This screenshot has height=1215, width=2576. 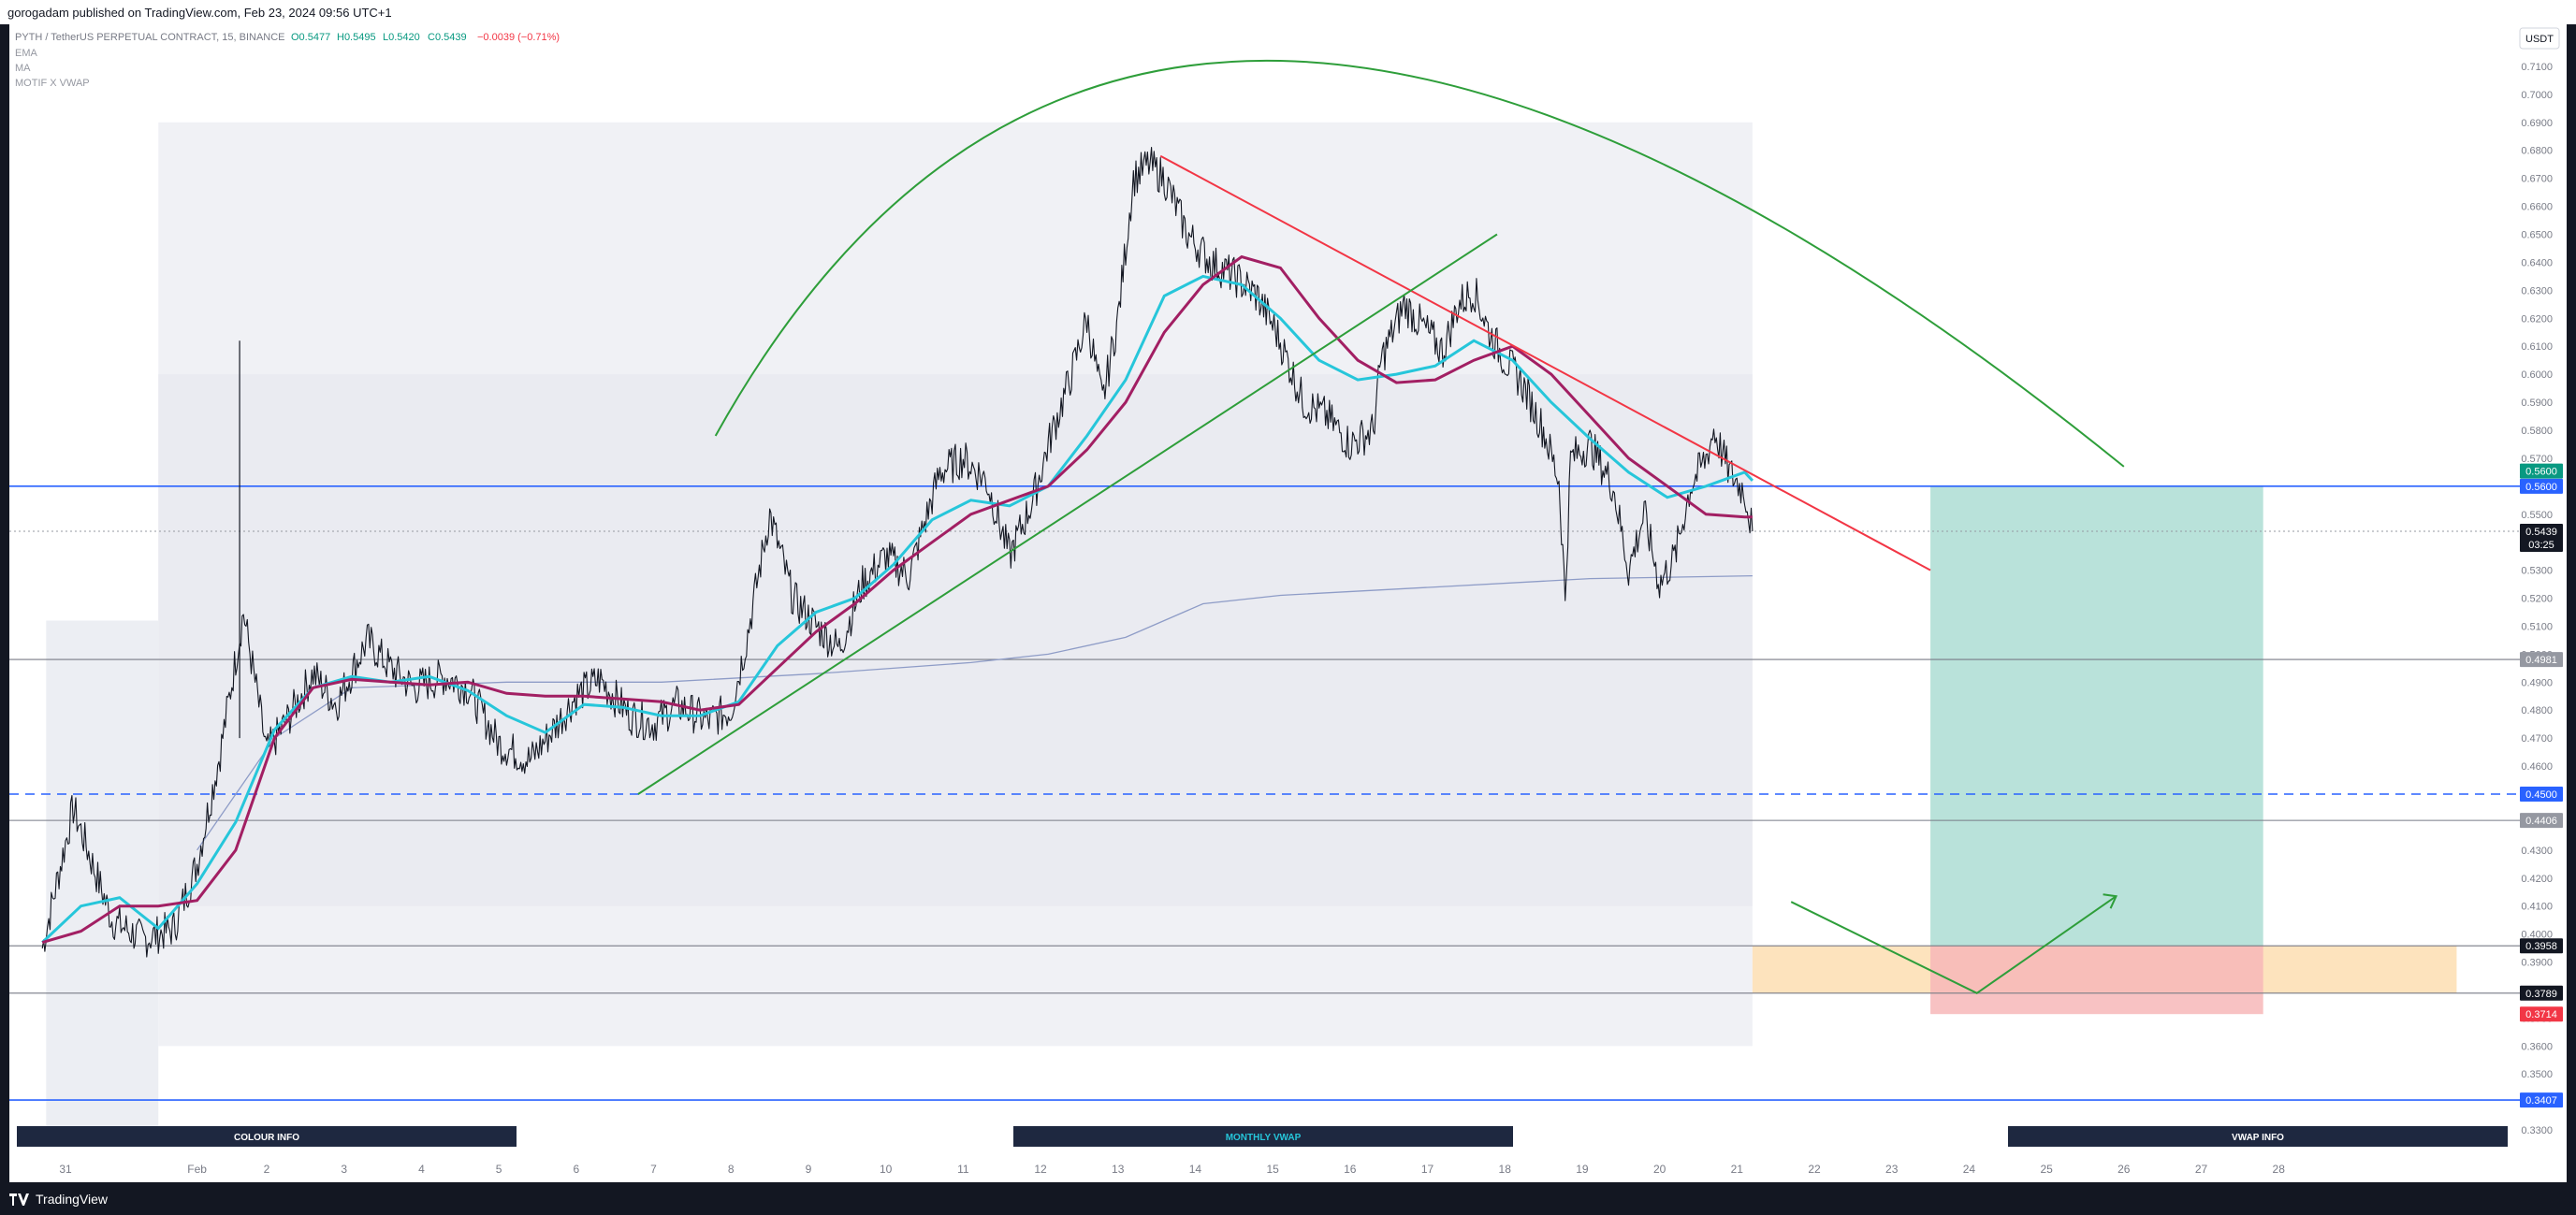 What do you see at coordinates (2537, 375) in the screenshot?
I see `y-tick-label: 0.6000` at bounding box center [2537, 375].